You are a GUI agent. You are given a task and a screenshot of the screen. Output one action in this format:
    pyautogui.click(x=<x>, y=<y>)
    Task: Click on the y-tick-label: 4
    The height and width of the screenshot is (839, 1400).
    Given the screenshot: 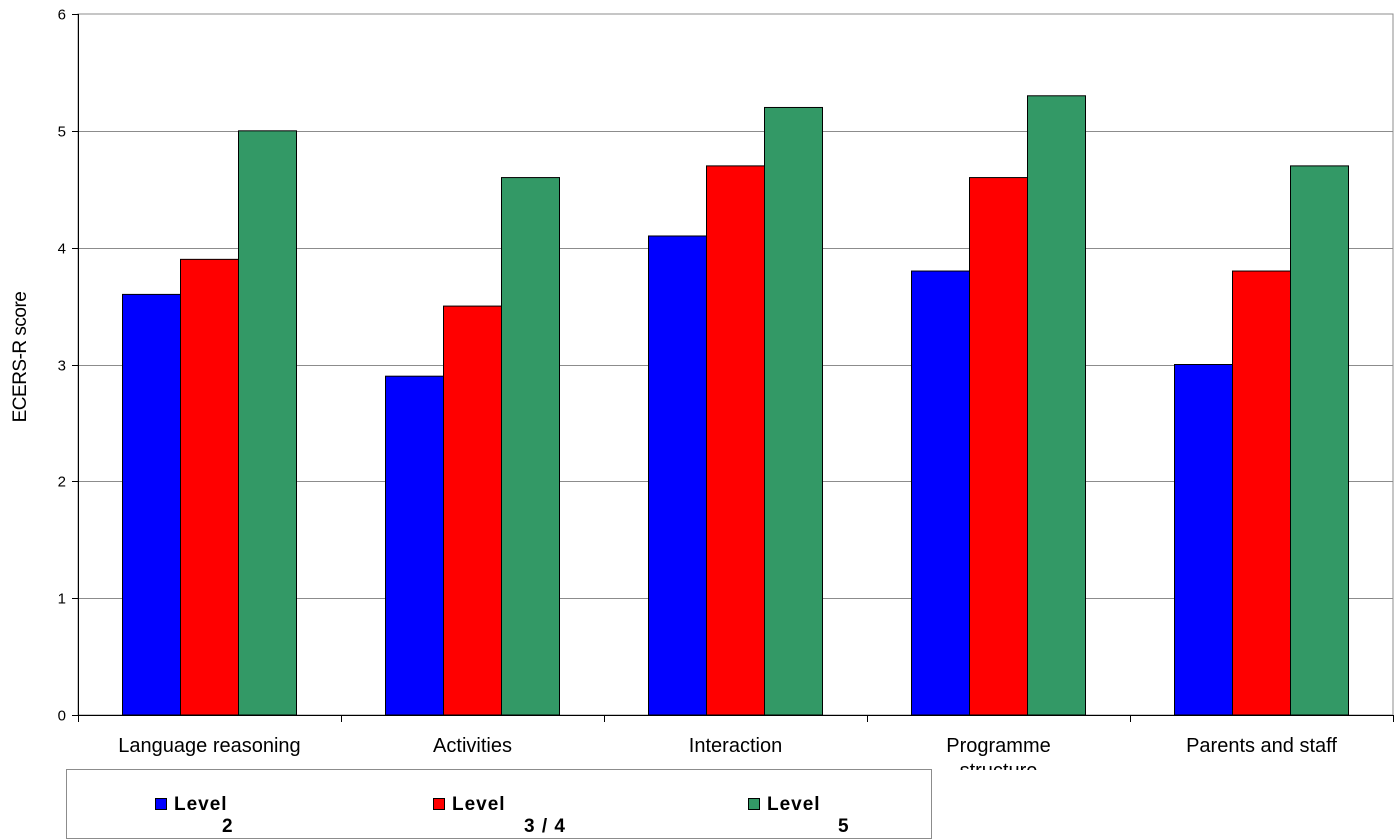 What is the action you would take?
    pyautogui.click(x=62, y=249)
    